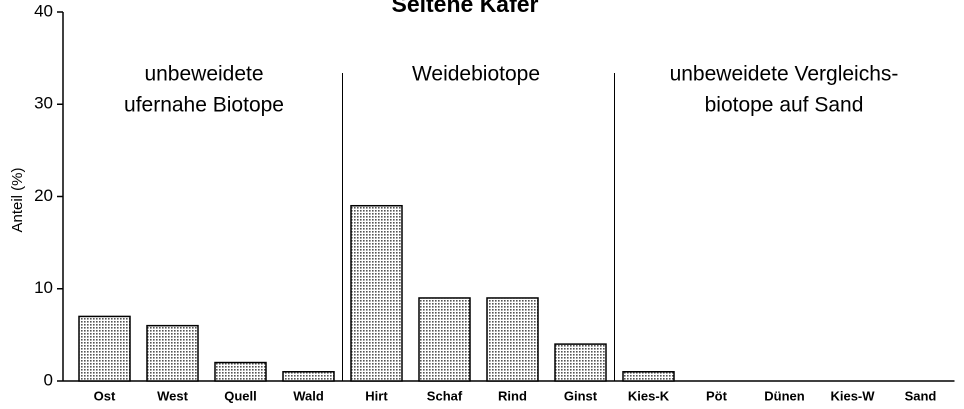  I want to click on x-tick-label: Quell, so click(240, 395).